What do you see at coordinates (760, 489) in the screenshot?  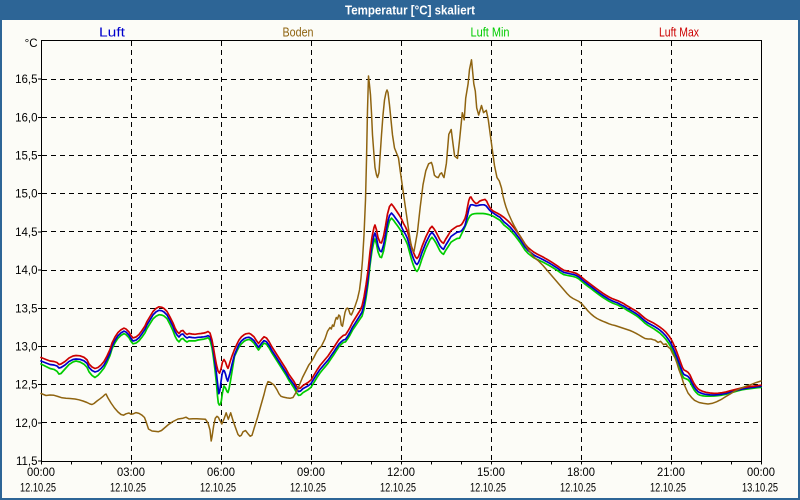 I see `svg-text: 13.10.25` at bounding box center [760, 489].